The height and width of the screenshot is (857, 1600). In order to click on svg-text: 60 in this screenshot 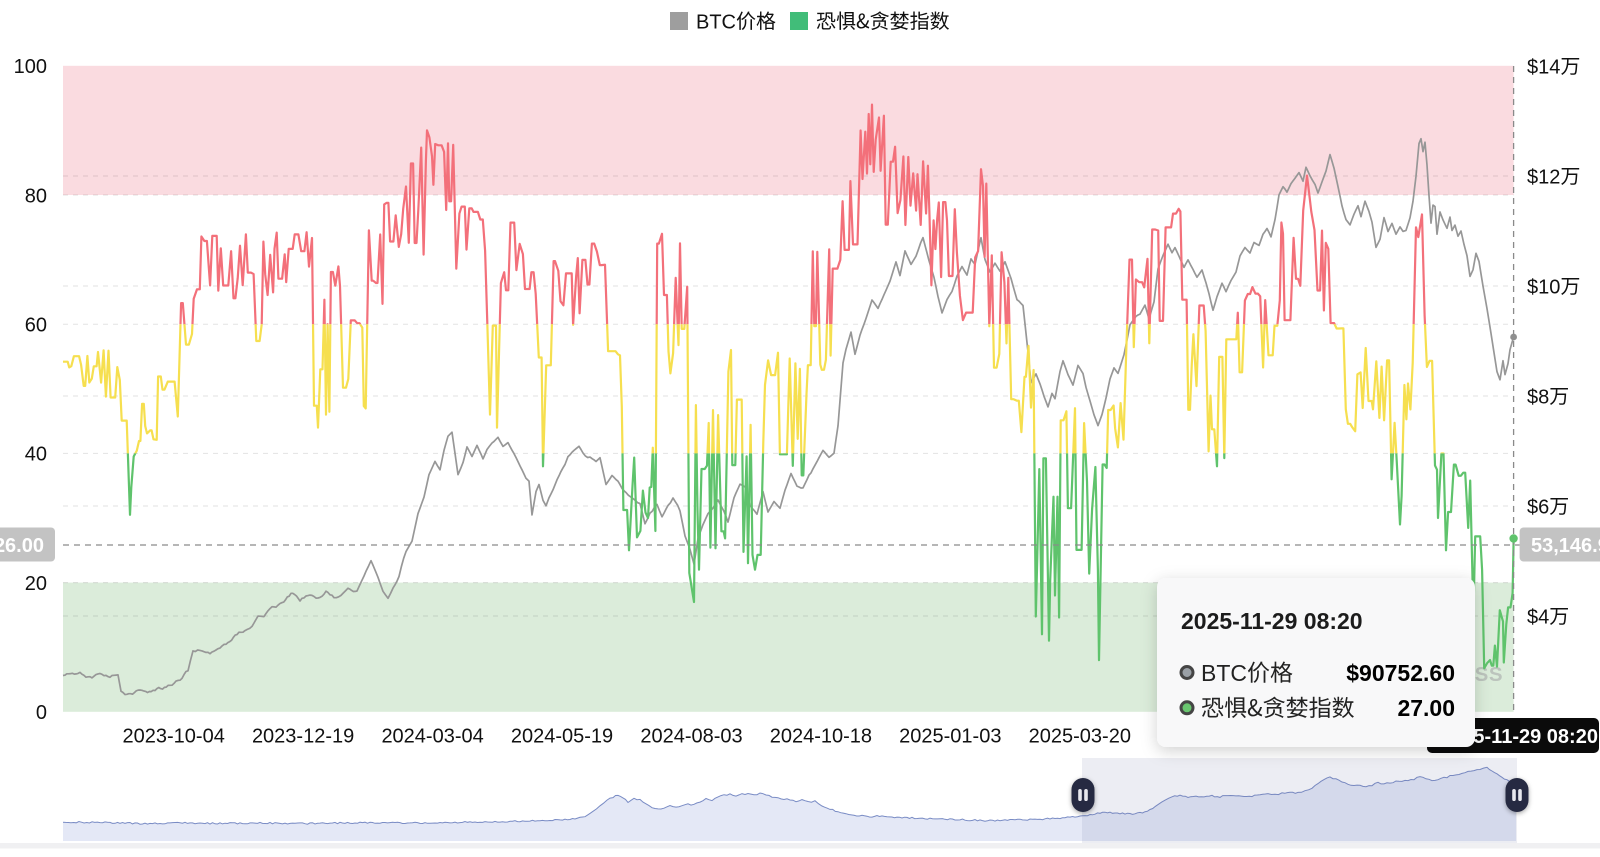, I will do `click(36, 326)`.